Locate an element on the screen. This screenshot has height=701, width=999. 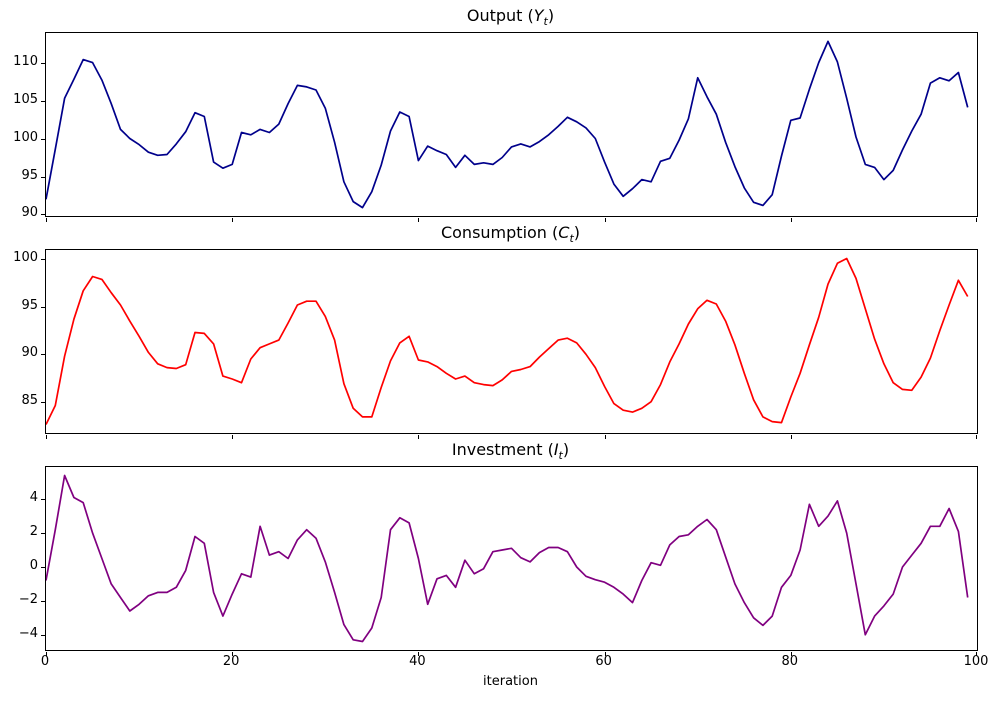
subplot-consumption-title: Consumption (Ct) is located at coordinates (510, 234).